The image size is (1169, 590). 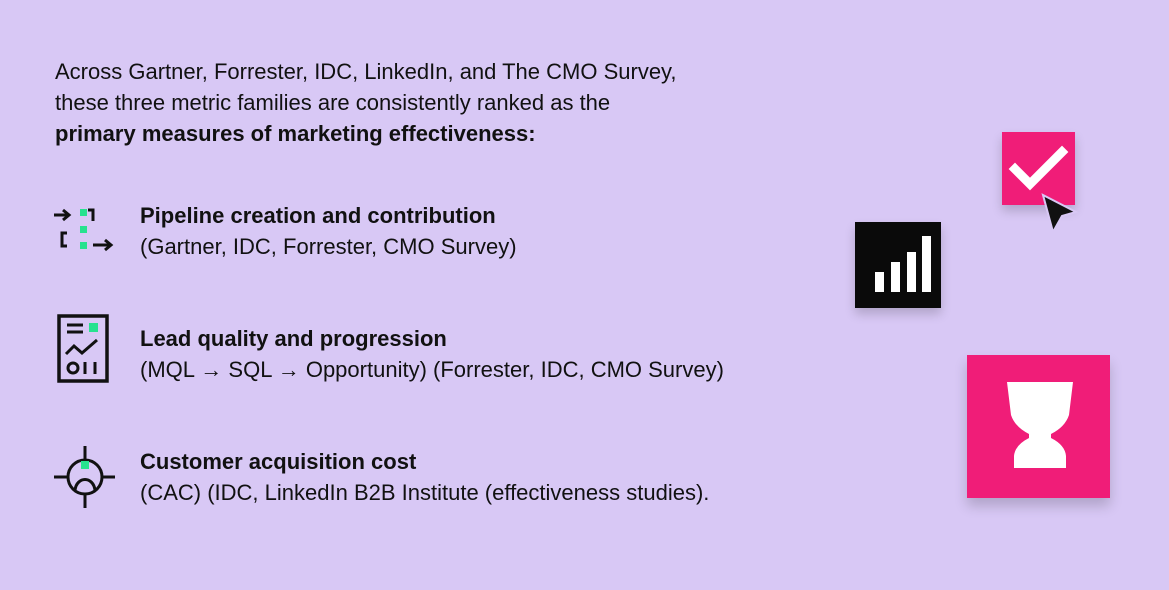 I want to click on target-crosshair-icon, so click(x=84, y=477).